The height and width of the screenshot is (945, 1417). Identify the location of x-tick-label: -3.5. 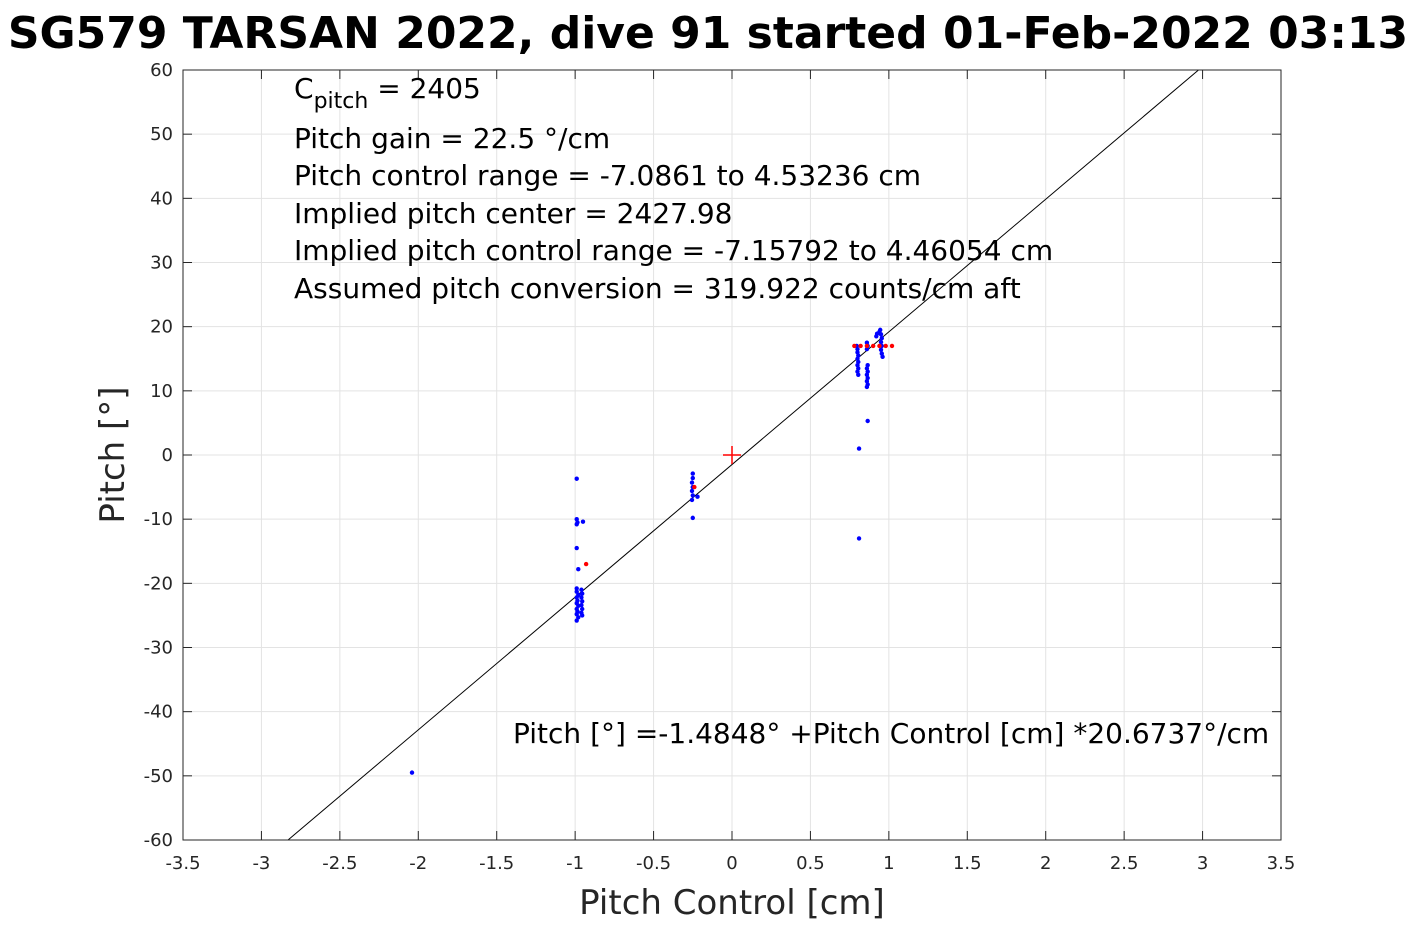
(182, 863).